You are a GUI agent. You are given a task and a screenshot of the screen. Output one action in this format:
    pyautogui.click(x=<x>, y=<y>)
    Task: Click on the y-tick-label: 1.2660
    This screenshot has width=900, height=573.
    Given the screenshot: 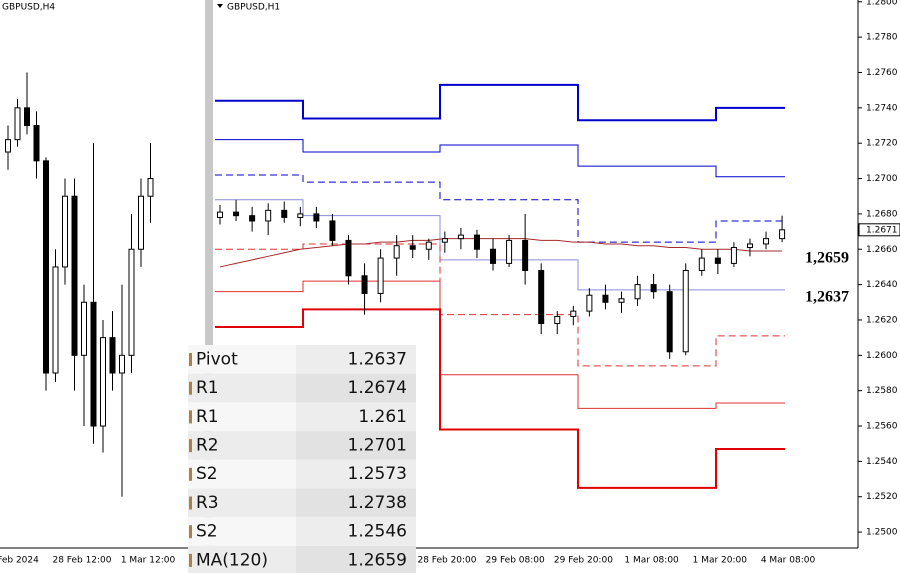 What is the action you would take?
    pyautogui.click(x=882, y=250)
    